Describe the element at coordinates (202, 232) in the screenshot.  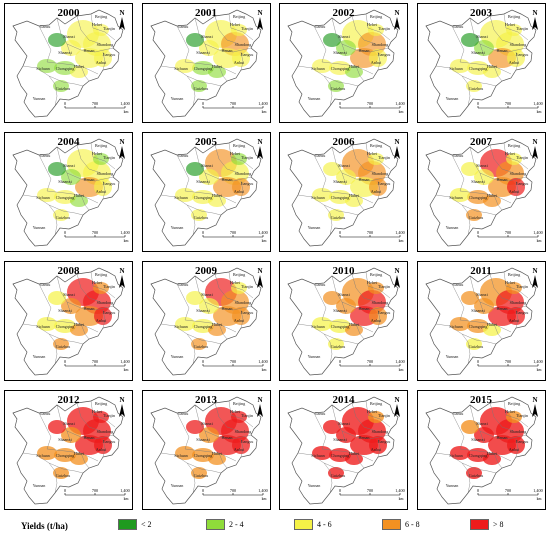
I see `scale-tick-label: 0` at that location.